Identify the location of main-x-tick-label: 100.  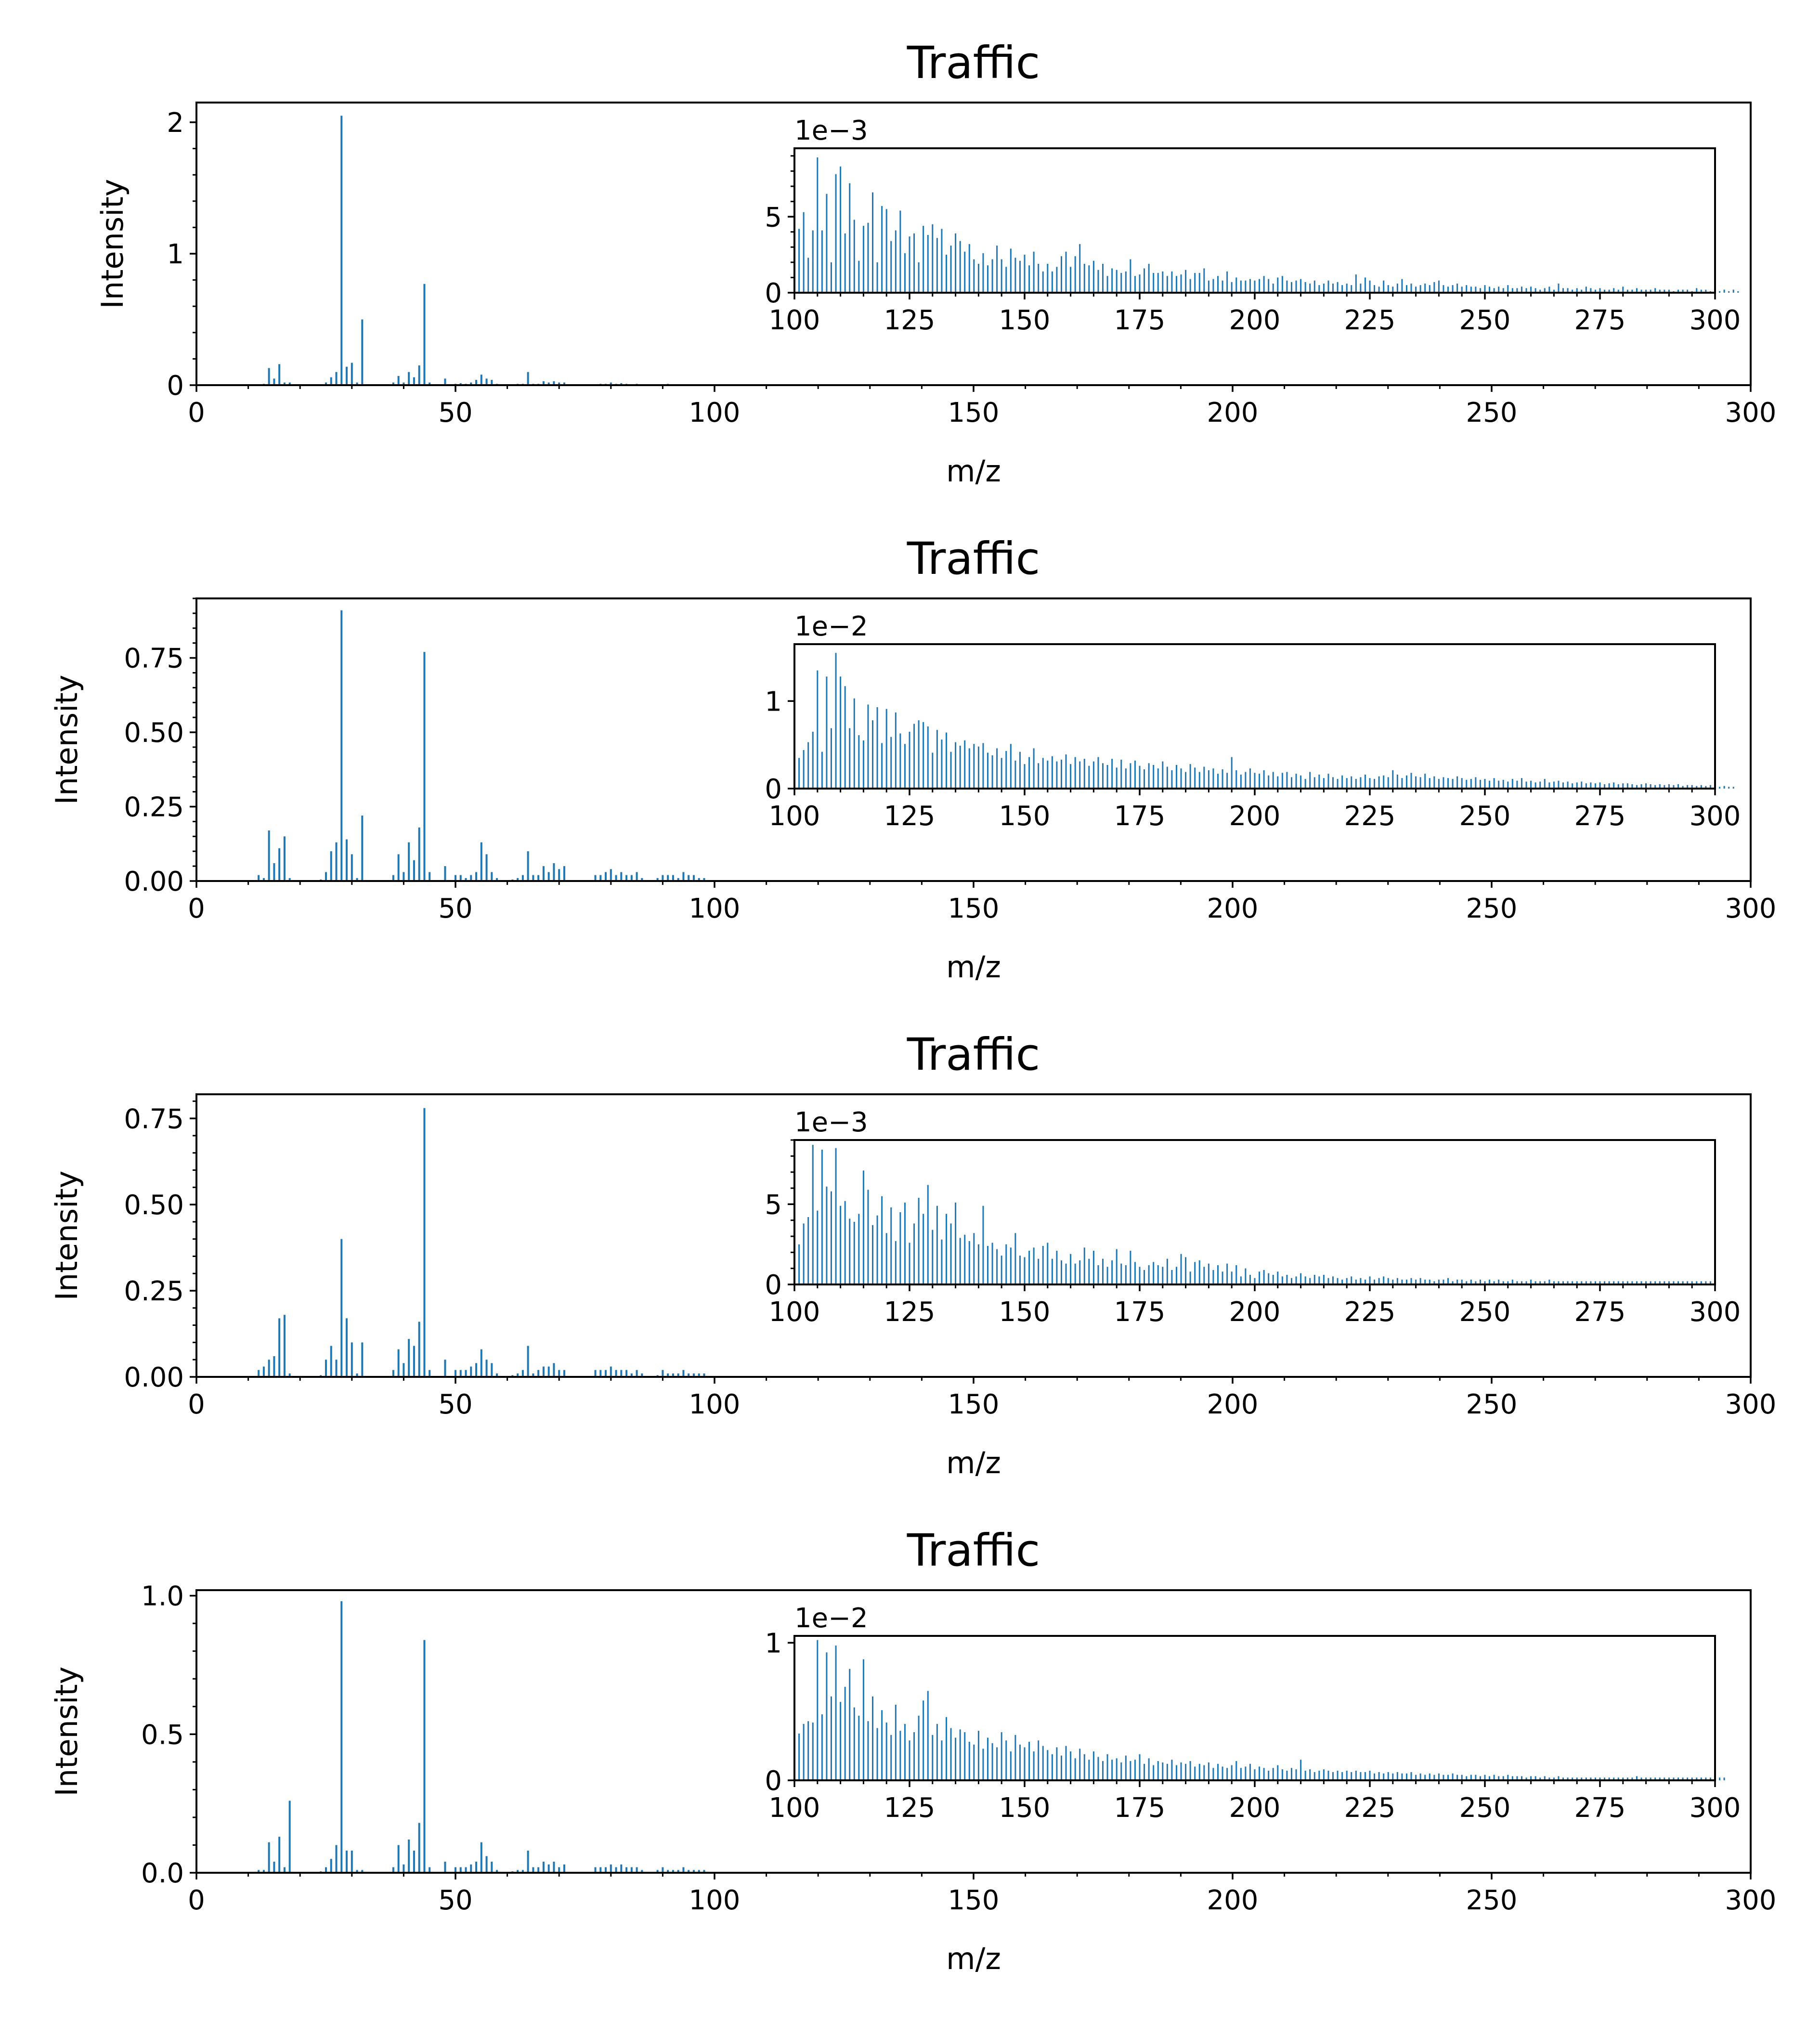
(715, 1901).